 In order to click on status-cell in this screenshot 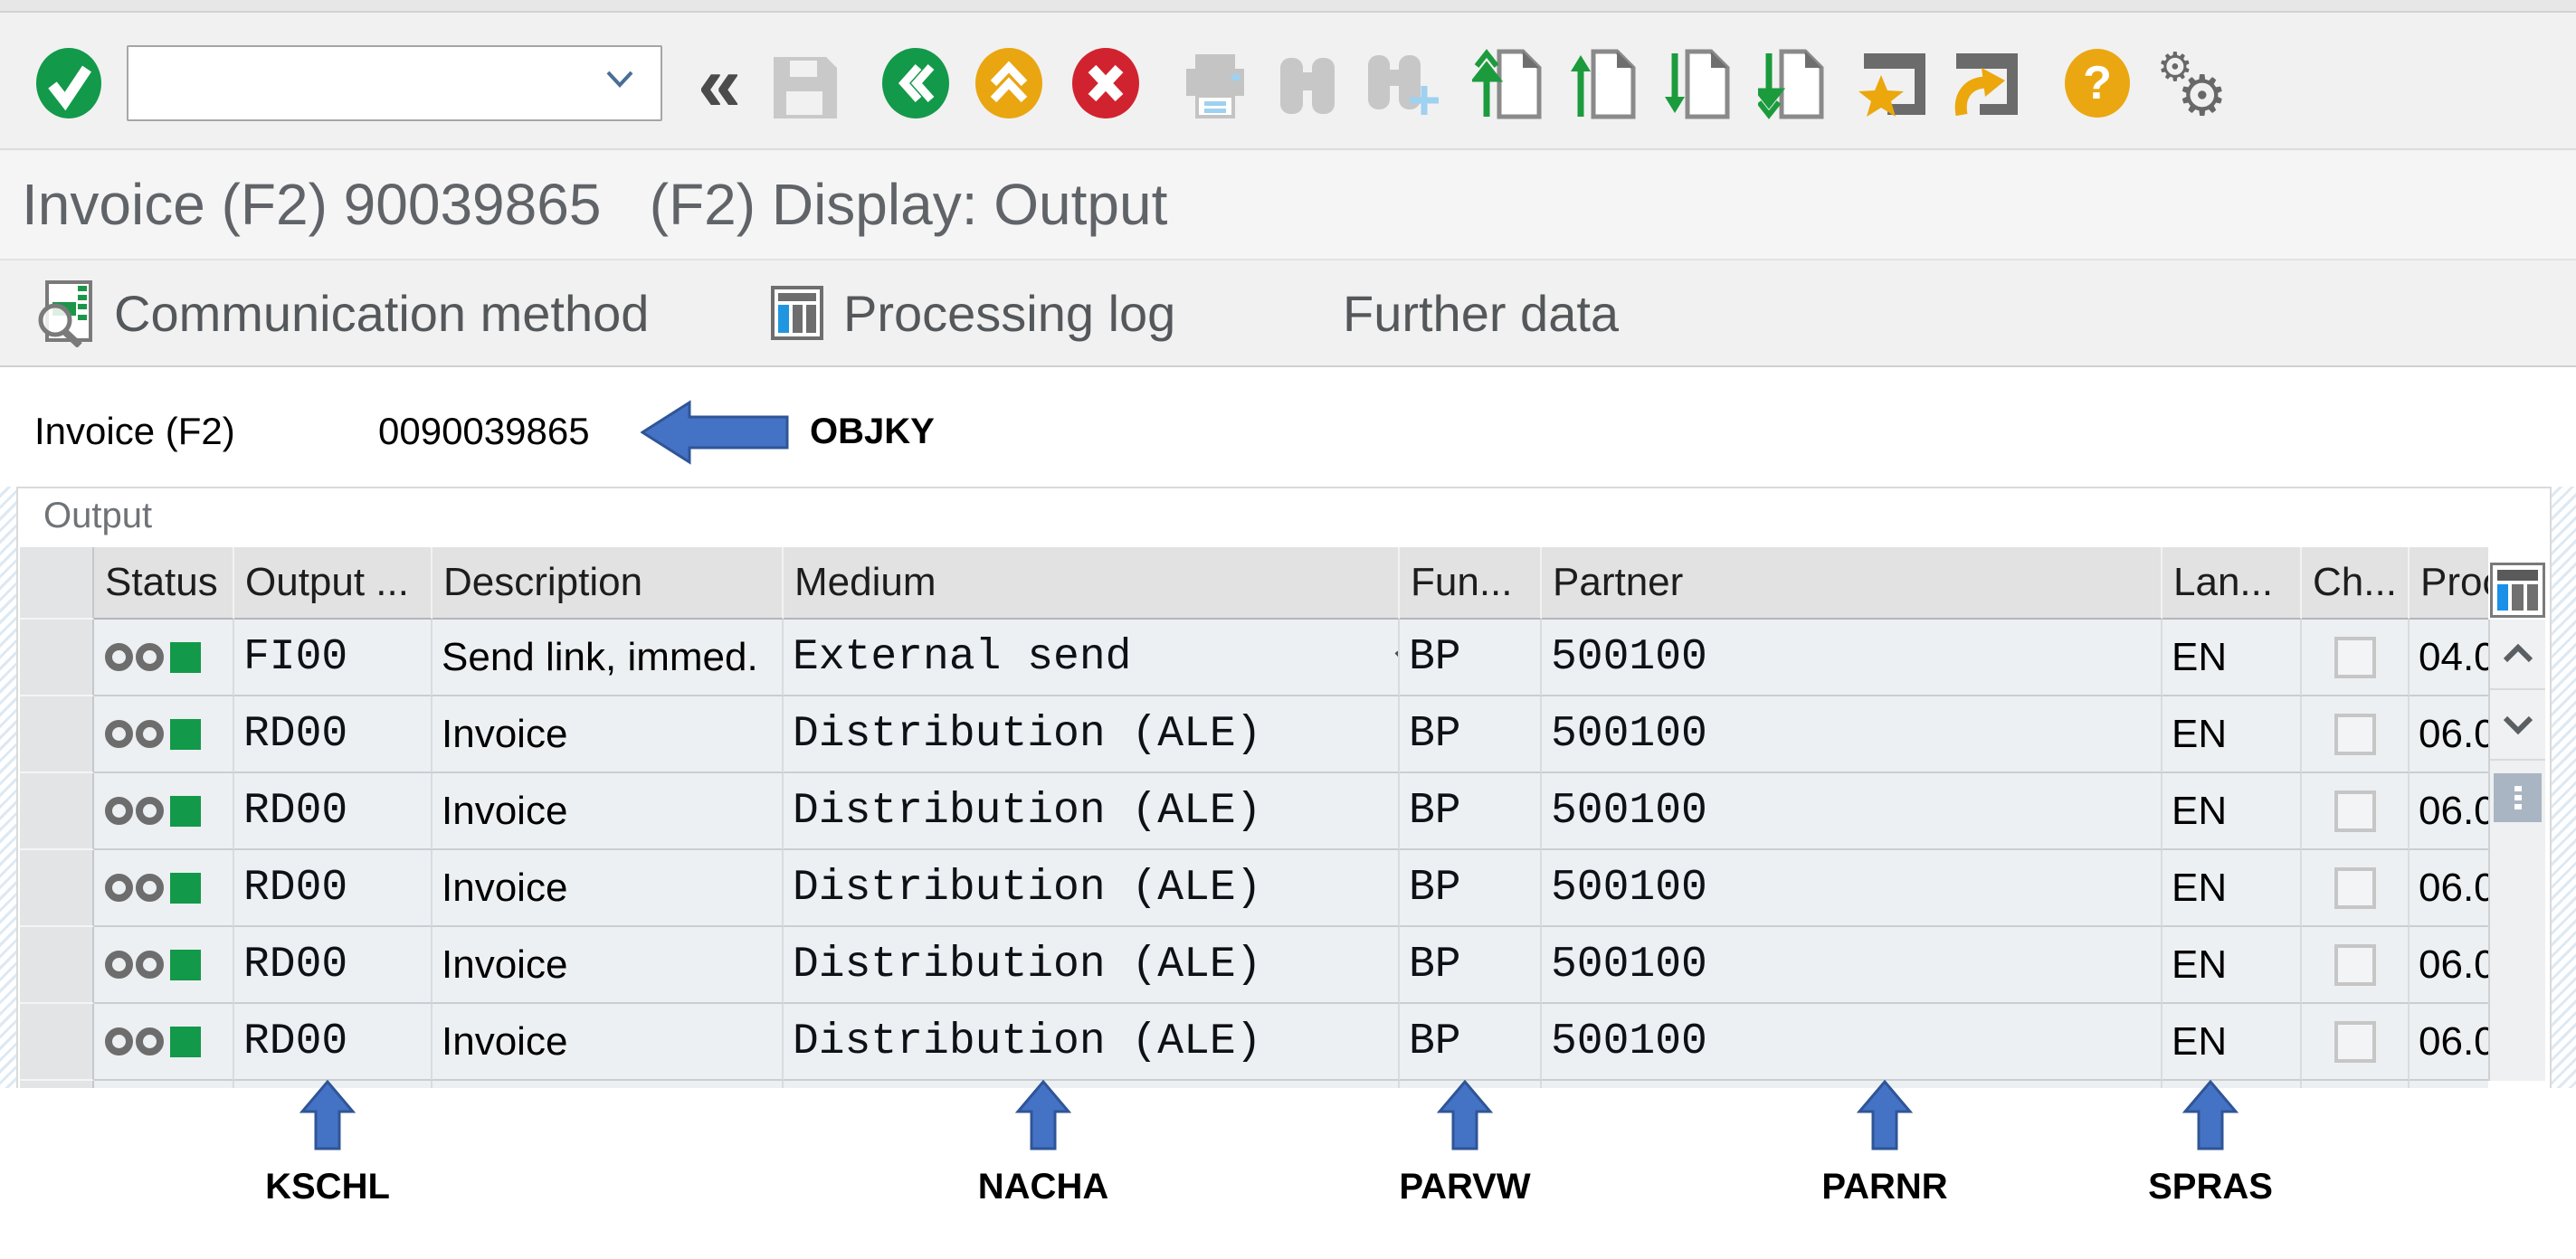, I will do `click(164, 658)`.